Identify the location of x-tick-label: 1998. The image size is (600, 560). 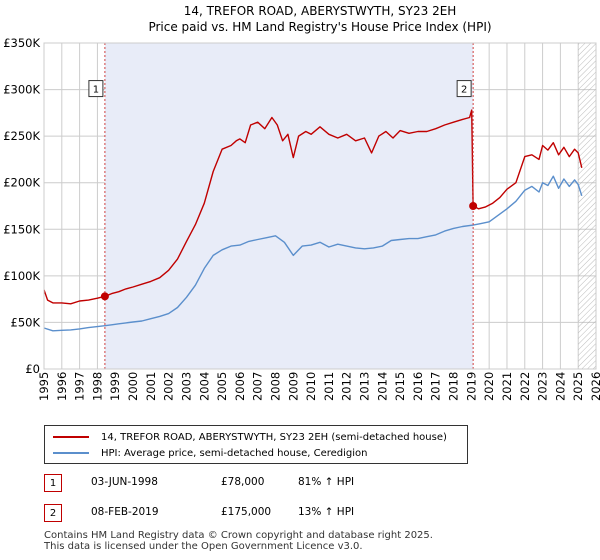
(97, 386).